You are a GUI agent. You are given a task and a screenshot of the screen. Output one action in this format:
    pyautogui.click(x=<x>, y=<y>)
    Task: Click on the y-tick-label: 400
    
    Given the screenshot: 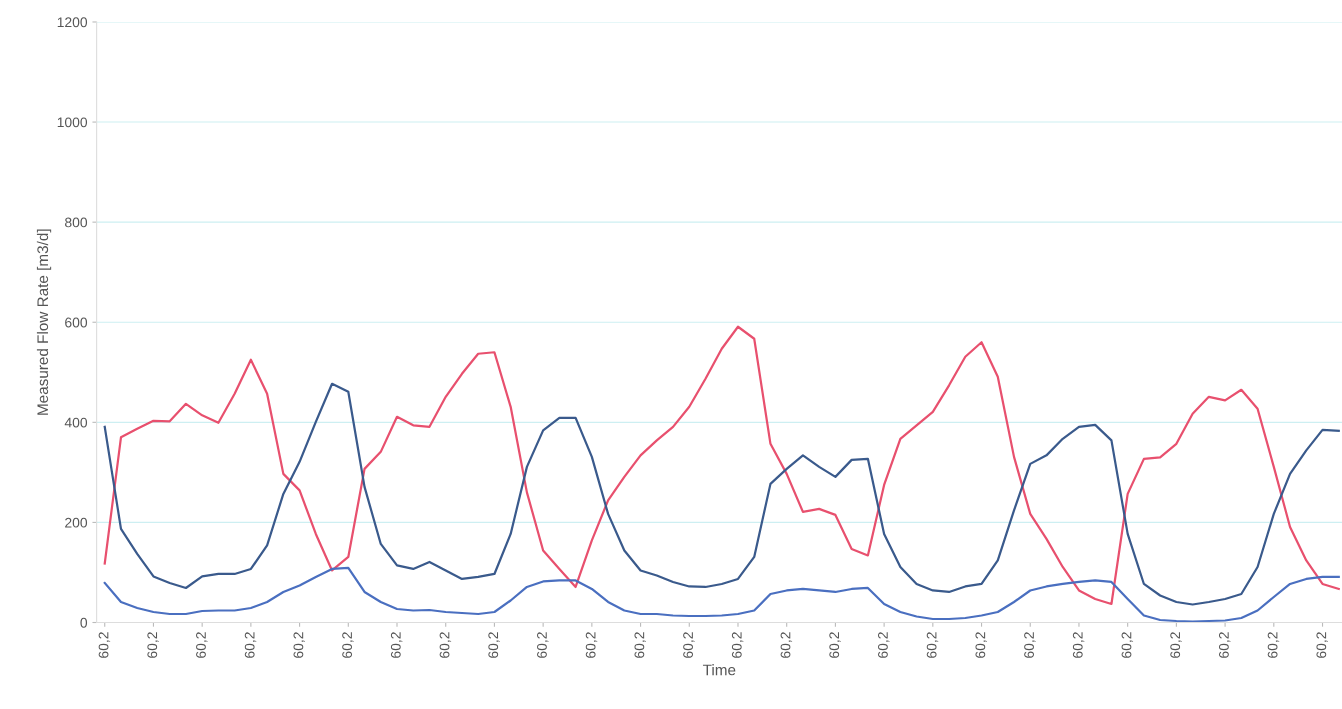 What is the action you would take?
    pyautogui.click(x=76, y=422)
    